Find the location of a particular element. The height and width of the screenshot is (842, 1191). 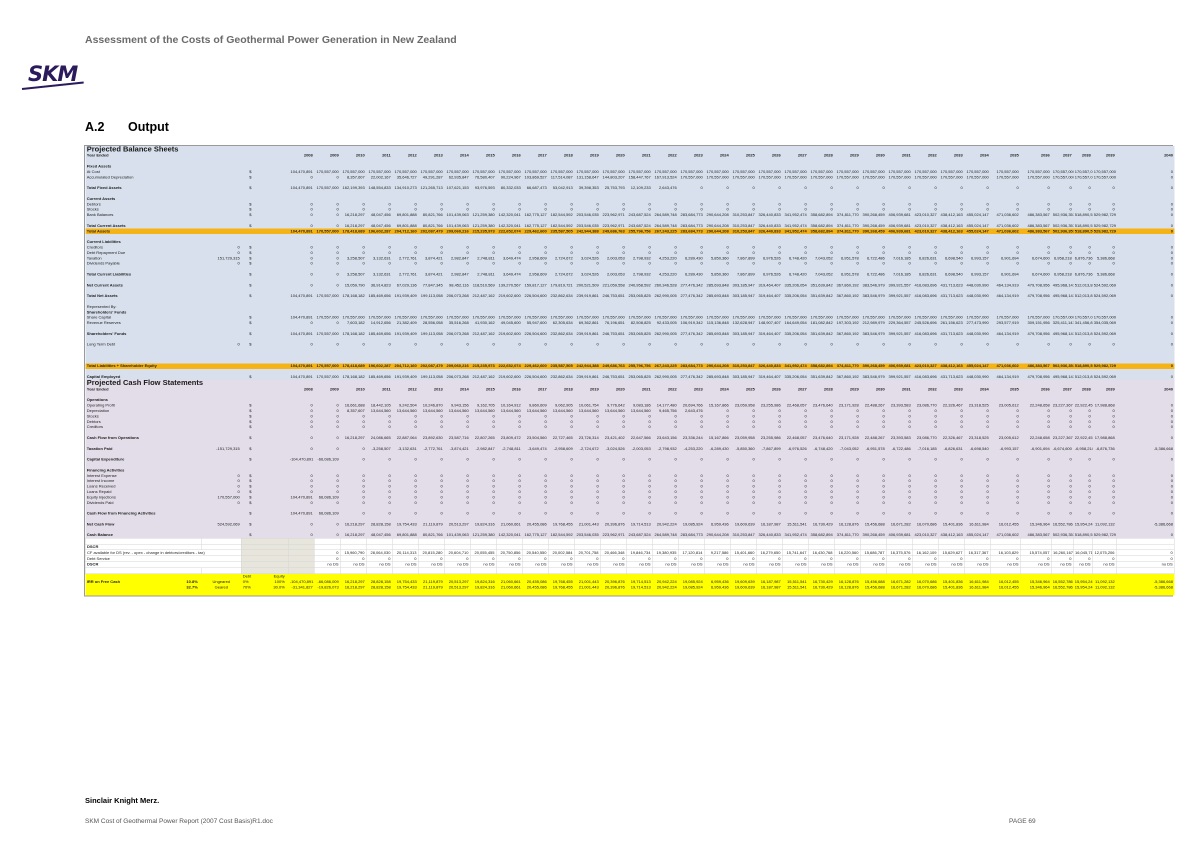

value-cell: -4,253,220 is located at coordinates (691, 449).